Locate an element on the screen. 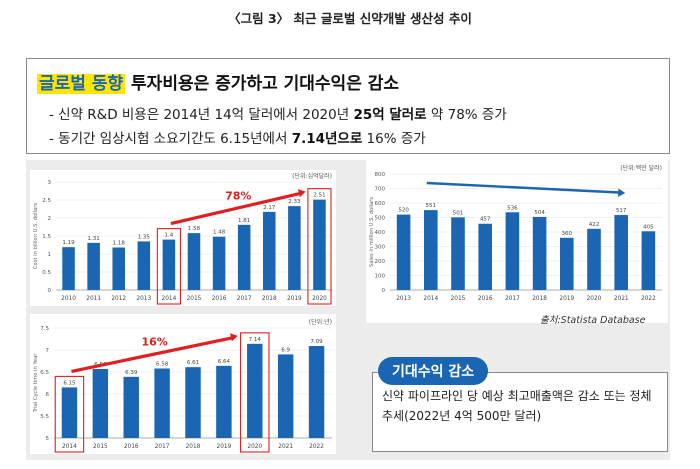 This screenshot has height=469, width=700. cost-highlight-box is located at coordinates (319, 246).